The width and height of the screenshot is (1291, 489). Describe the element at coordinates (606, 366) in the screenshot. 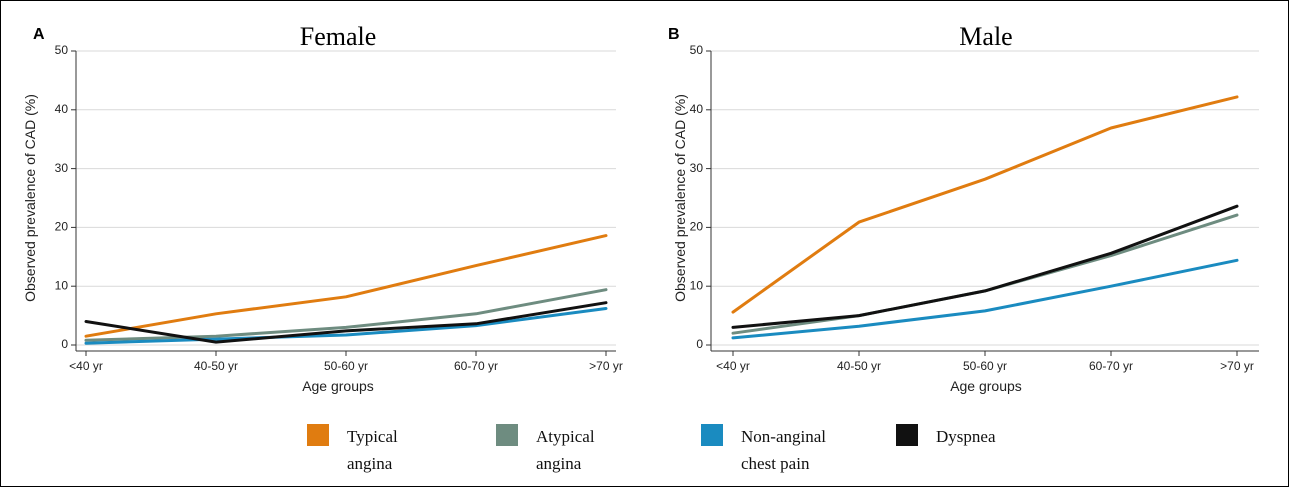

I see `panel-a-xtick-label: >70 yr` at that location.